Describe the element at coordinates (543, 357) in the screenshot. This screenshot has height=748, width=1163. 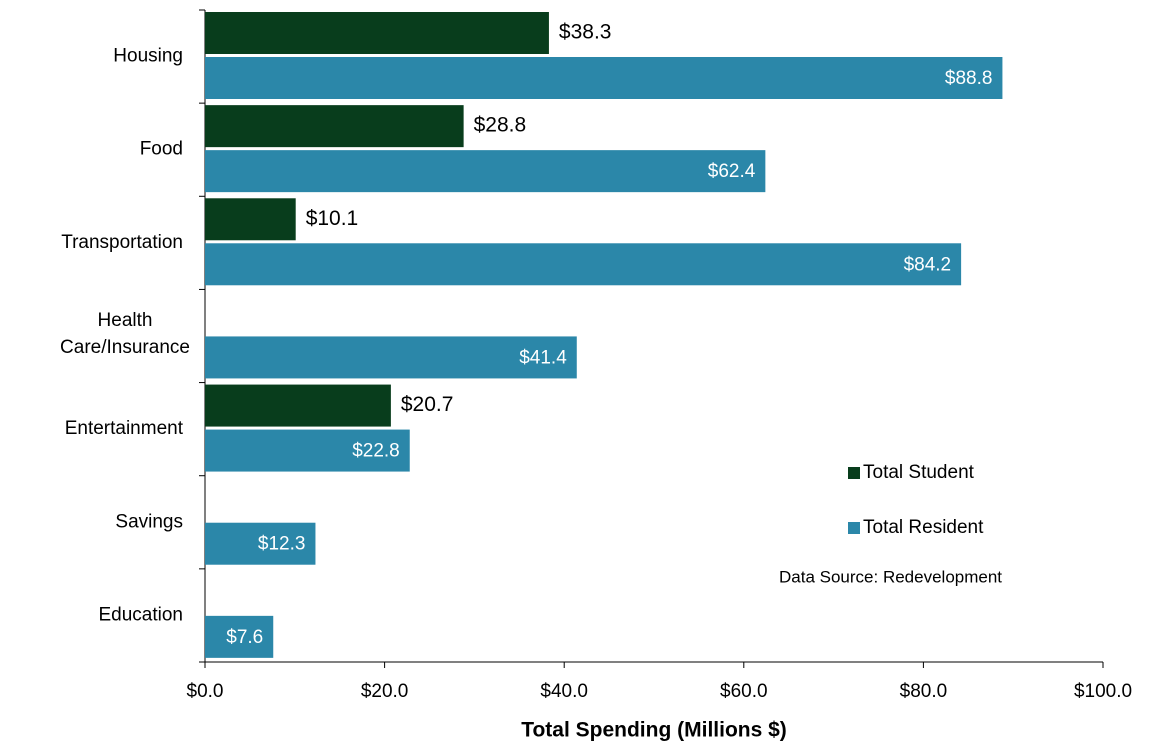
I see `value-label: $41.4` at that location.